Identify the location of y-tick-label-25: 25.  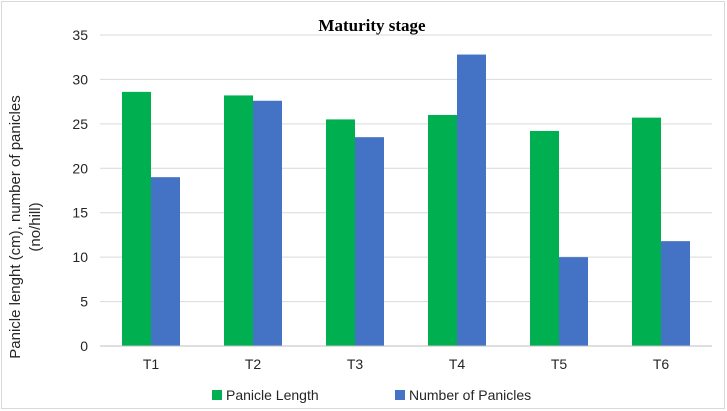
(80, 124).